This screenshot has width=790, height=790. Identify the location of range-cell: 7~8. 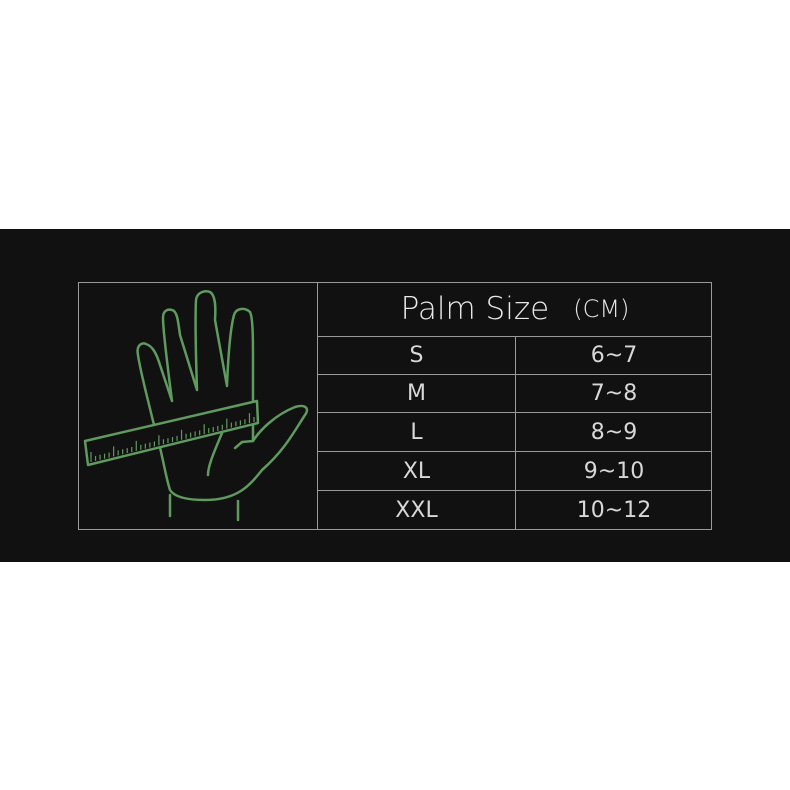
(614, 393).